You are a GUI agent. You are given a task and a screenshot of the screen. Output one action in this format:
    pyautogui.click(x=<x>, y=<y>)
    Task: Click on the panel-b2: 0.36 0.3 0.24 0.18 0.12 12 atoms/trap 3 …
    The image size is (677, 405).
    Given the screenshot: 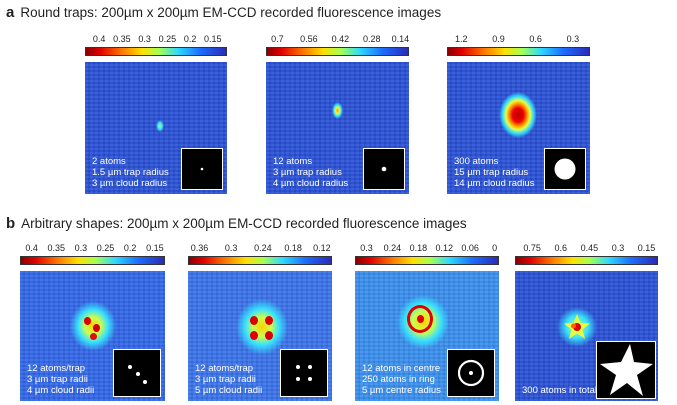 What is the action you would take?
    pyautogui.click(x=260, y=322)
    